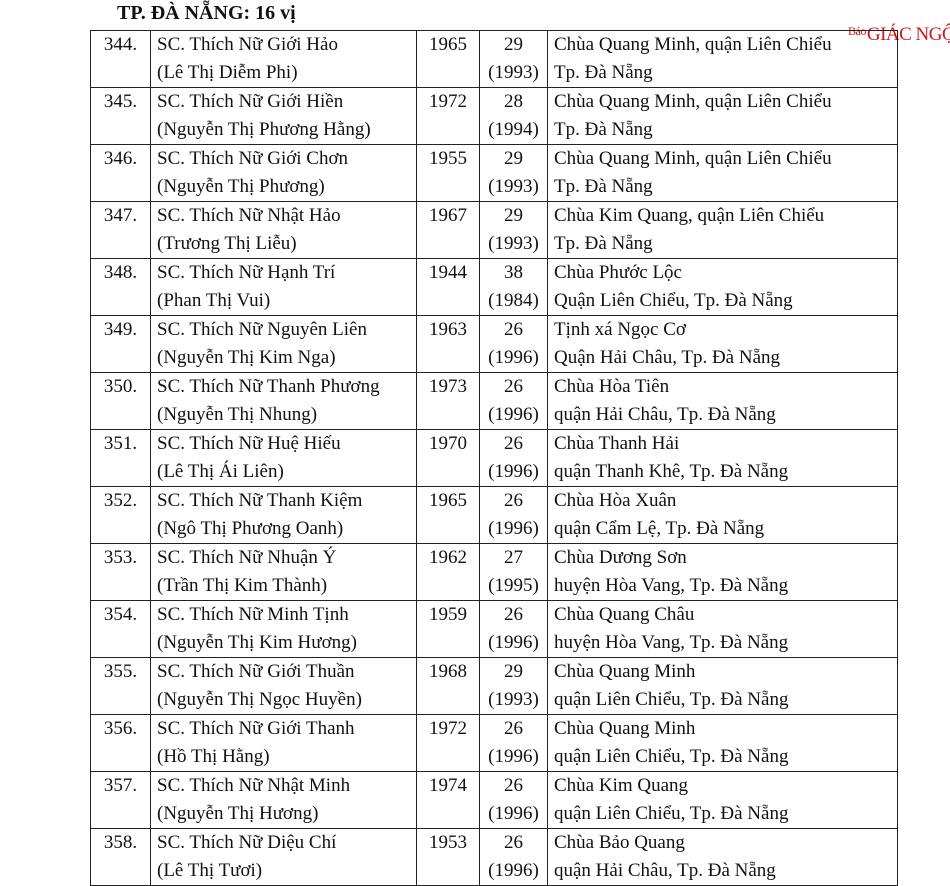 This screenshot has height=886, width=950. What do you see at coordinates (256, 671) in the screenshot?
I see `name-text: SC. Thích Nữ Giới Thuần` at bounding box center [256, 671].